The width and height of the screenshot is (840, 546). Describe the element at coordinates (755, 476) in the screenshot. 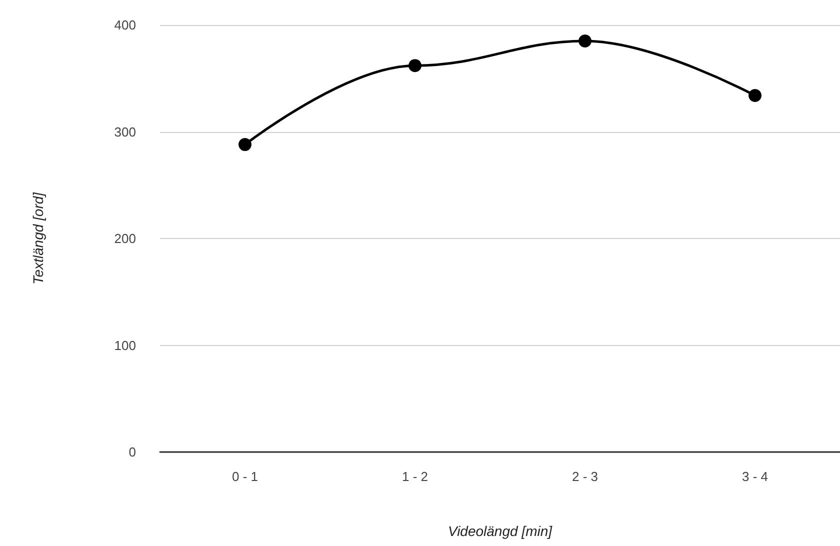

I see `x-tick-label: 3 - 4` at that location.